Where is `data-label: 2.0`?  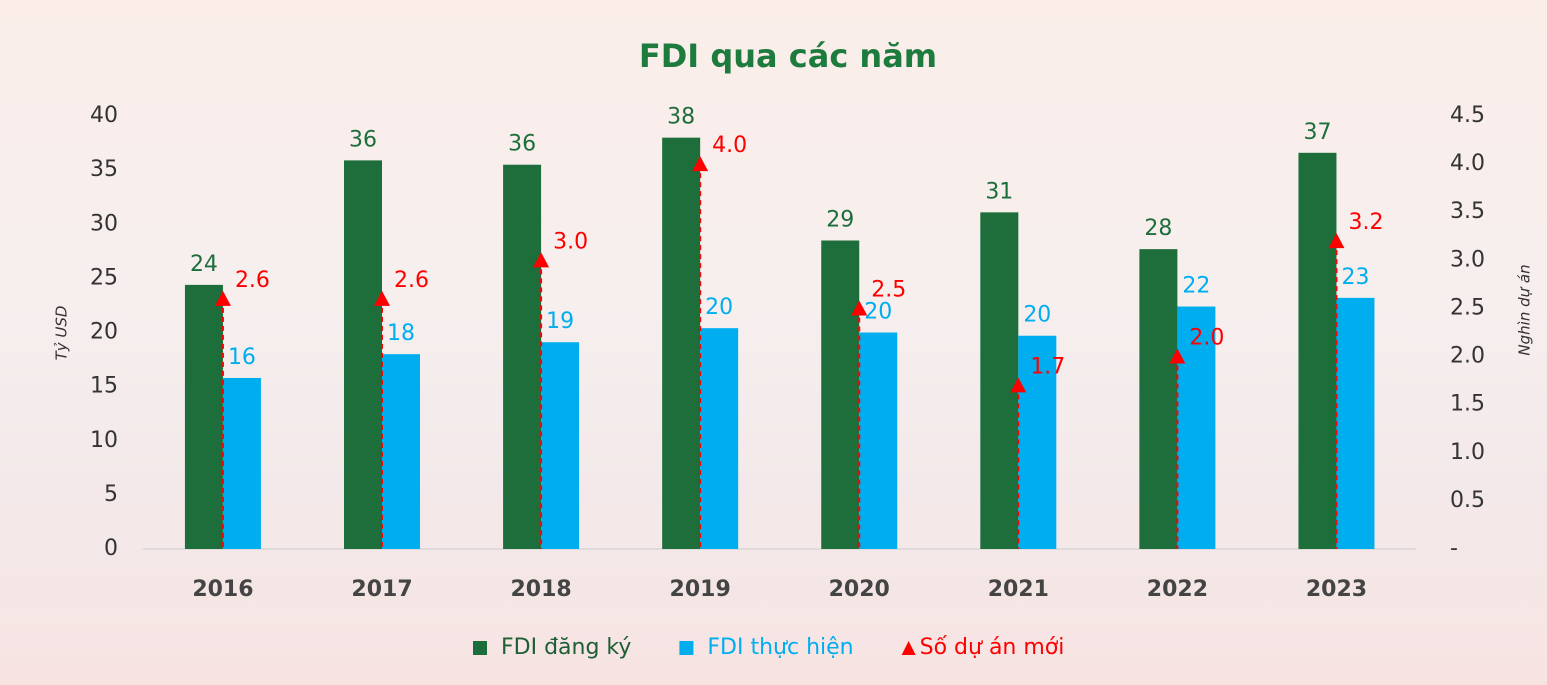 data-label: 2.0 is located at coordinates (1206, 338).